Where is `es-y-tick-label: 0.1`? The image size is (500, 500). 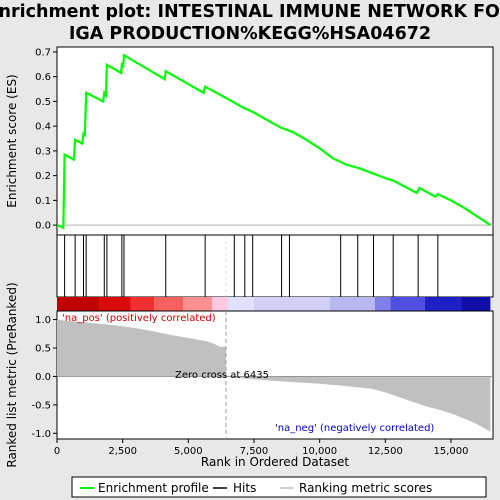
es-y-tick-label: 0.1 is located at coordinates (43, 201).